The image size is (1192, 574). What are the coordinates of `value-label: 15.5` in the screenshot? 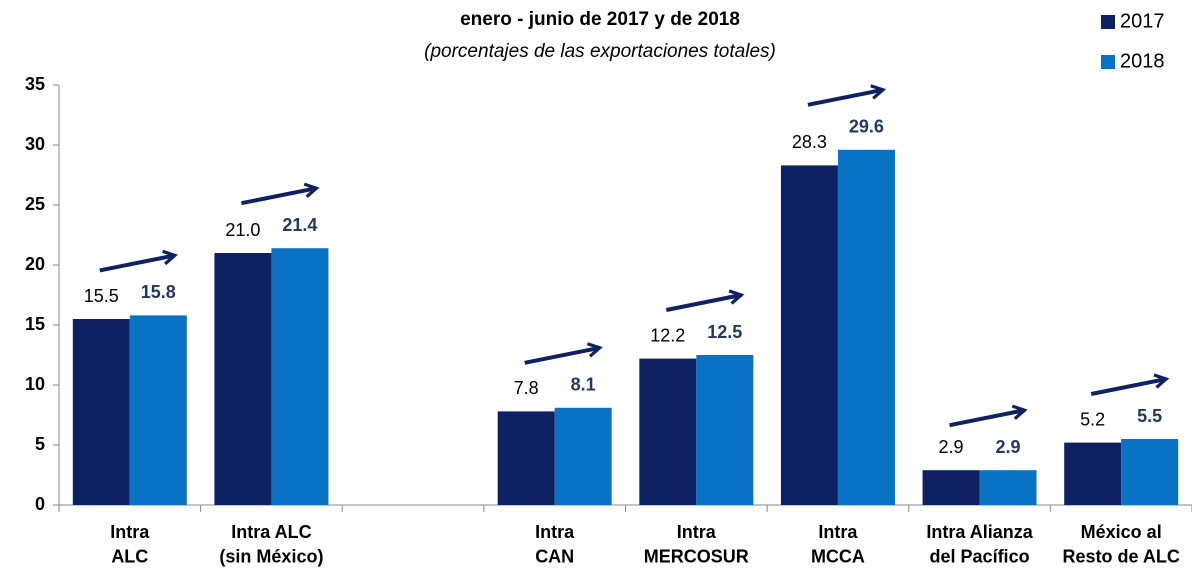 It's located at (101, 296).